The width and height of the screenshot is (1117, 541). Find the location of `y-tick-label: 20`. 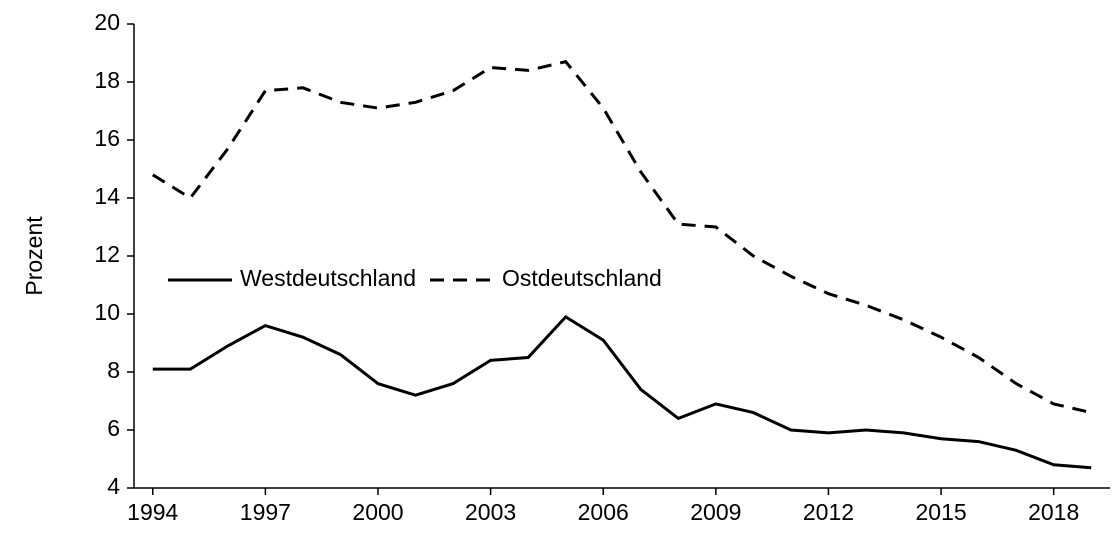

y-tick-label: 20 is located at coordinates (107, 22).